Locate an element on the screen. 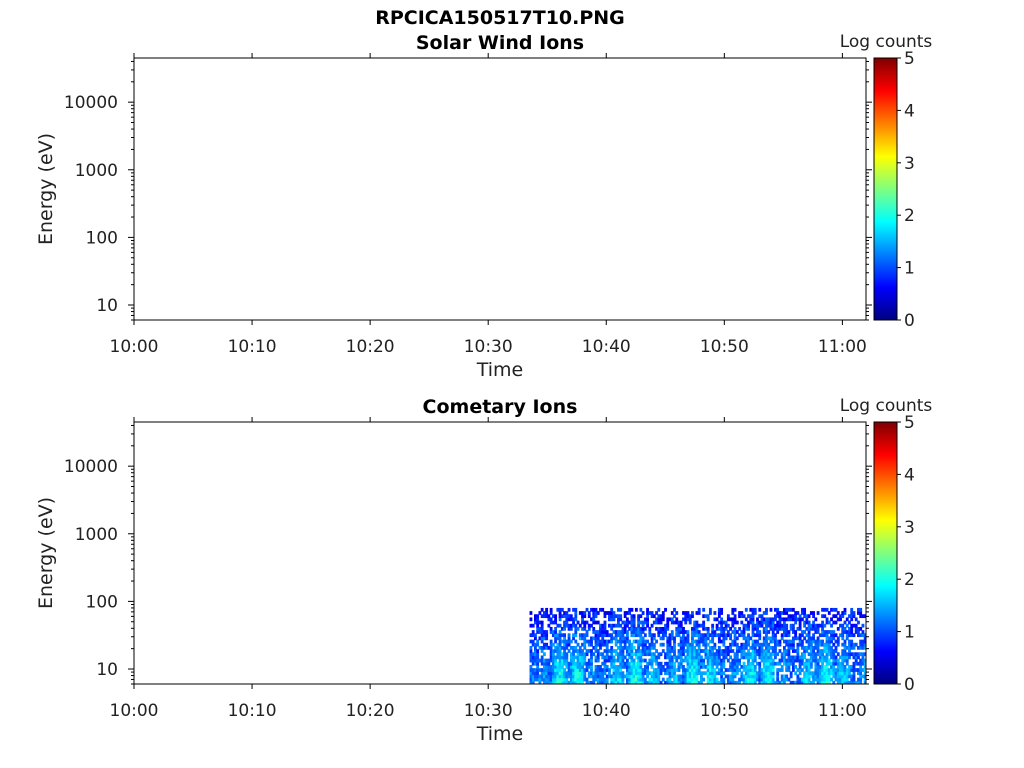  x-tick-label: 10:20 is located at coordinates (370, 711).